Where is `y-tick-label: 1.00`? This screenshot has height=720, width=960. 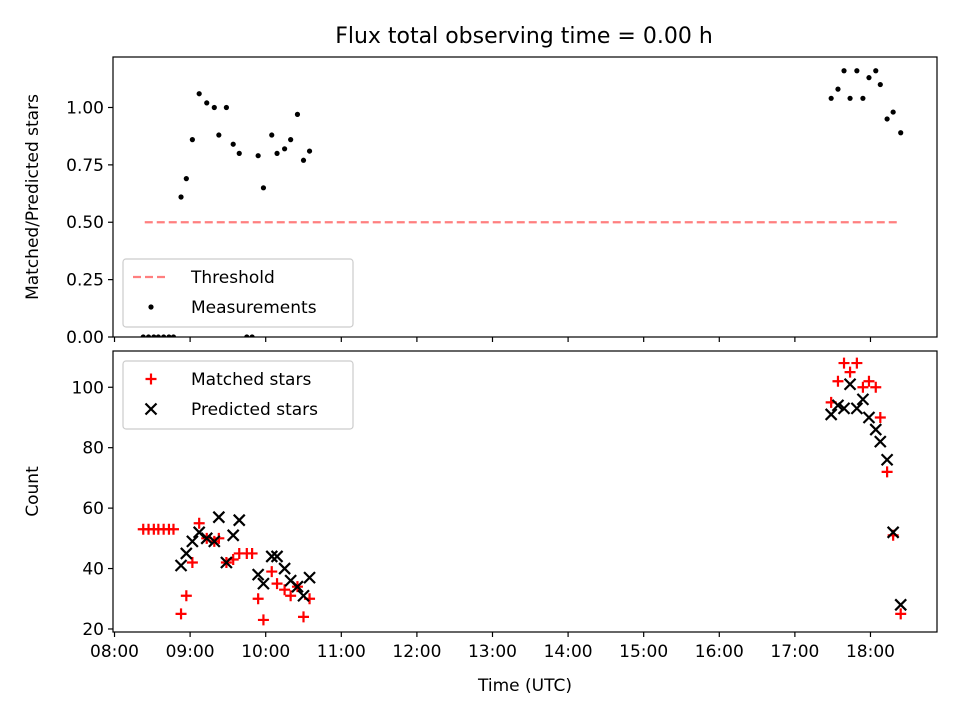
y-tick-label: 1.00 is located at coordinates (85, 108).